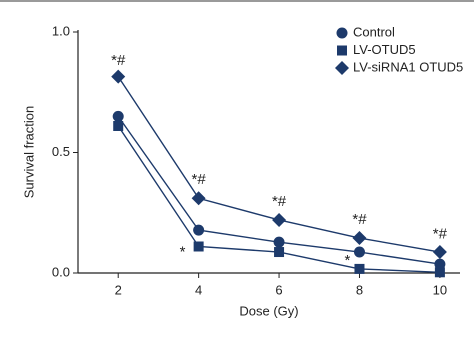 This screenshot has width=474, height=347. What do you see at coordinates (28, 152) in the screenshot?
I see `y-axis-label: Survival fraction` at bounding box center [28, 152].